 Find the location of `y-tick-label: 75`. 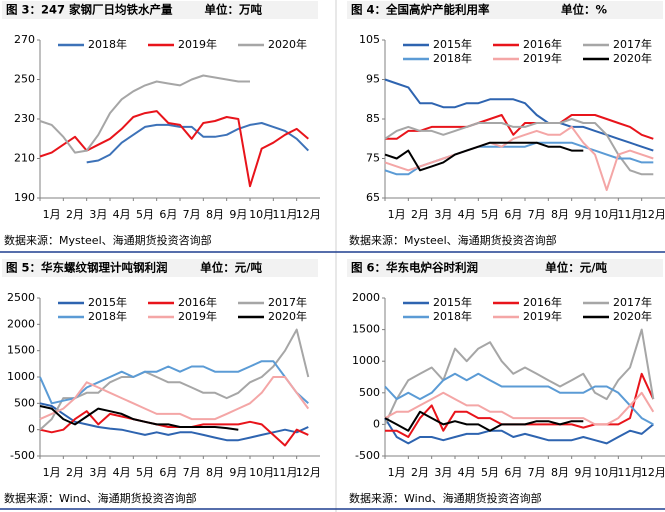

y-tick-label: 75 is located at coordinates (373, 158).